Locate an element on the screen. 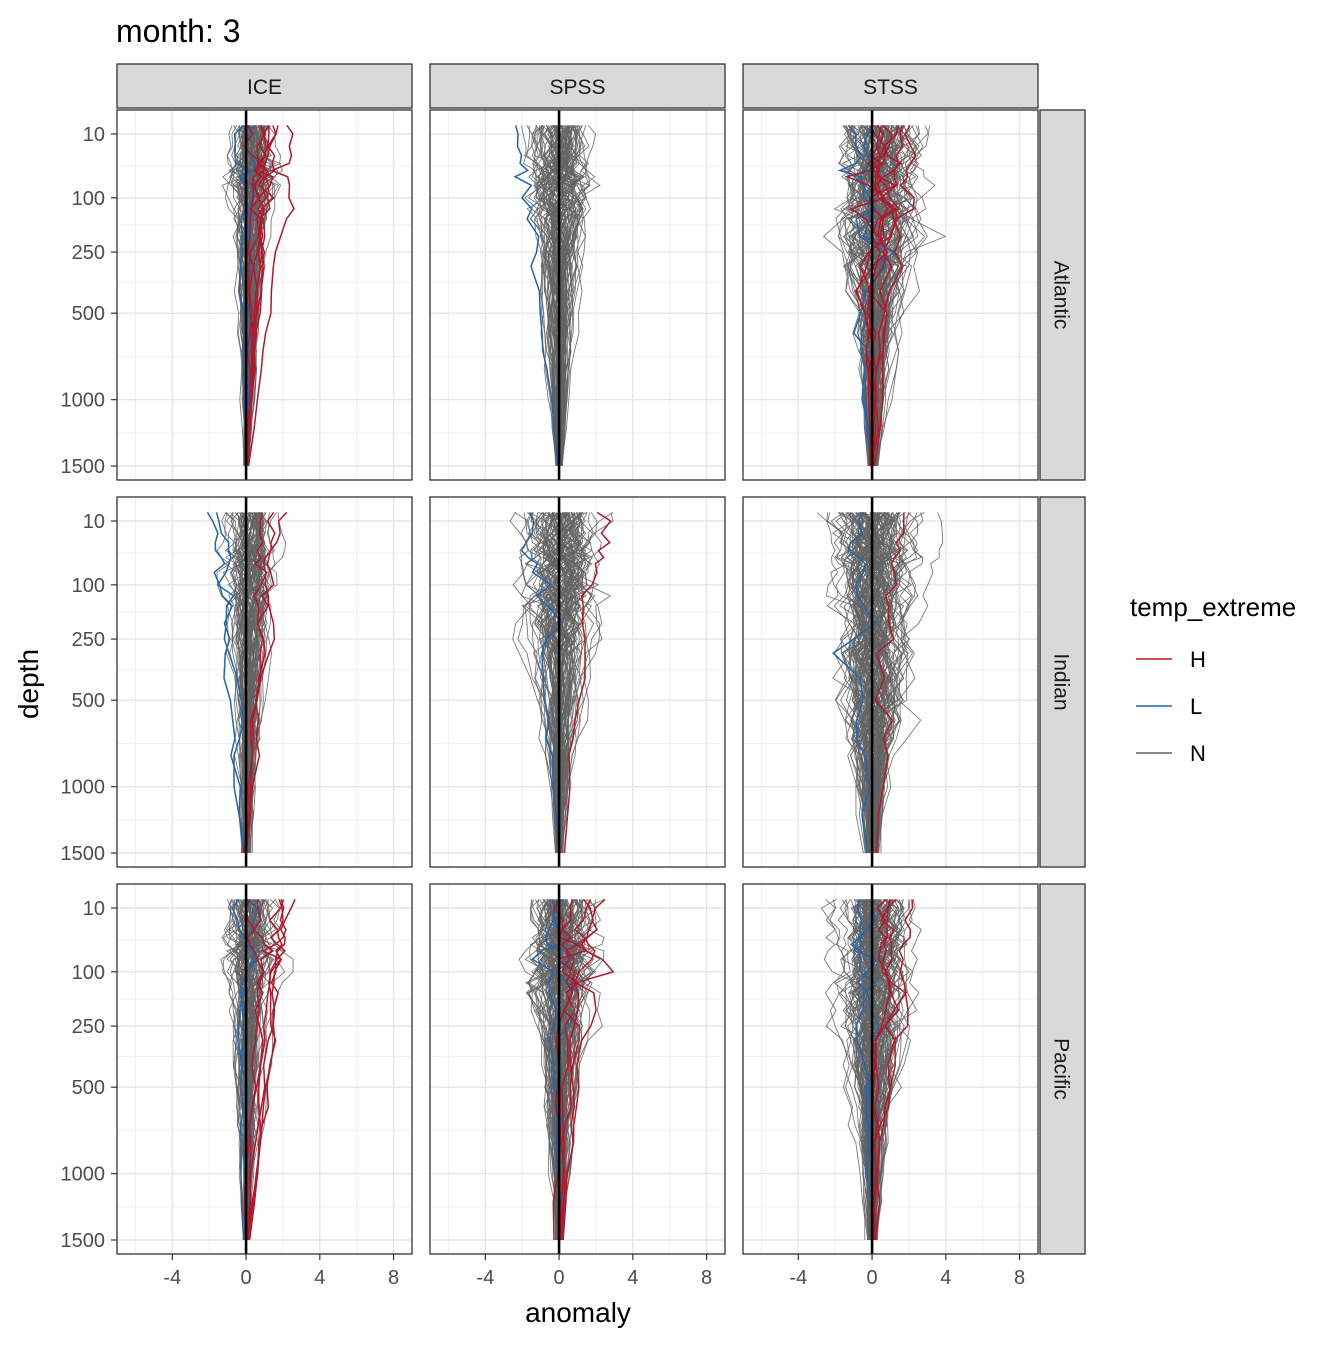  facet-label-spss: SPSS is located at coordinates (577, 87).